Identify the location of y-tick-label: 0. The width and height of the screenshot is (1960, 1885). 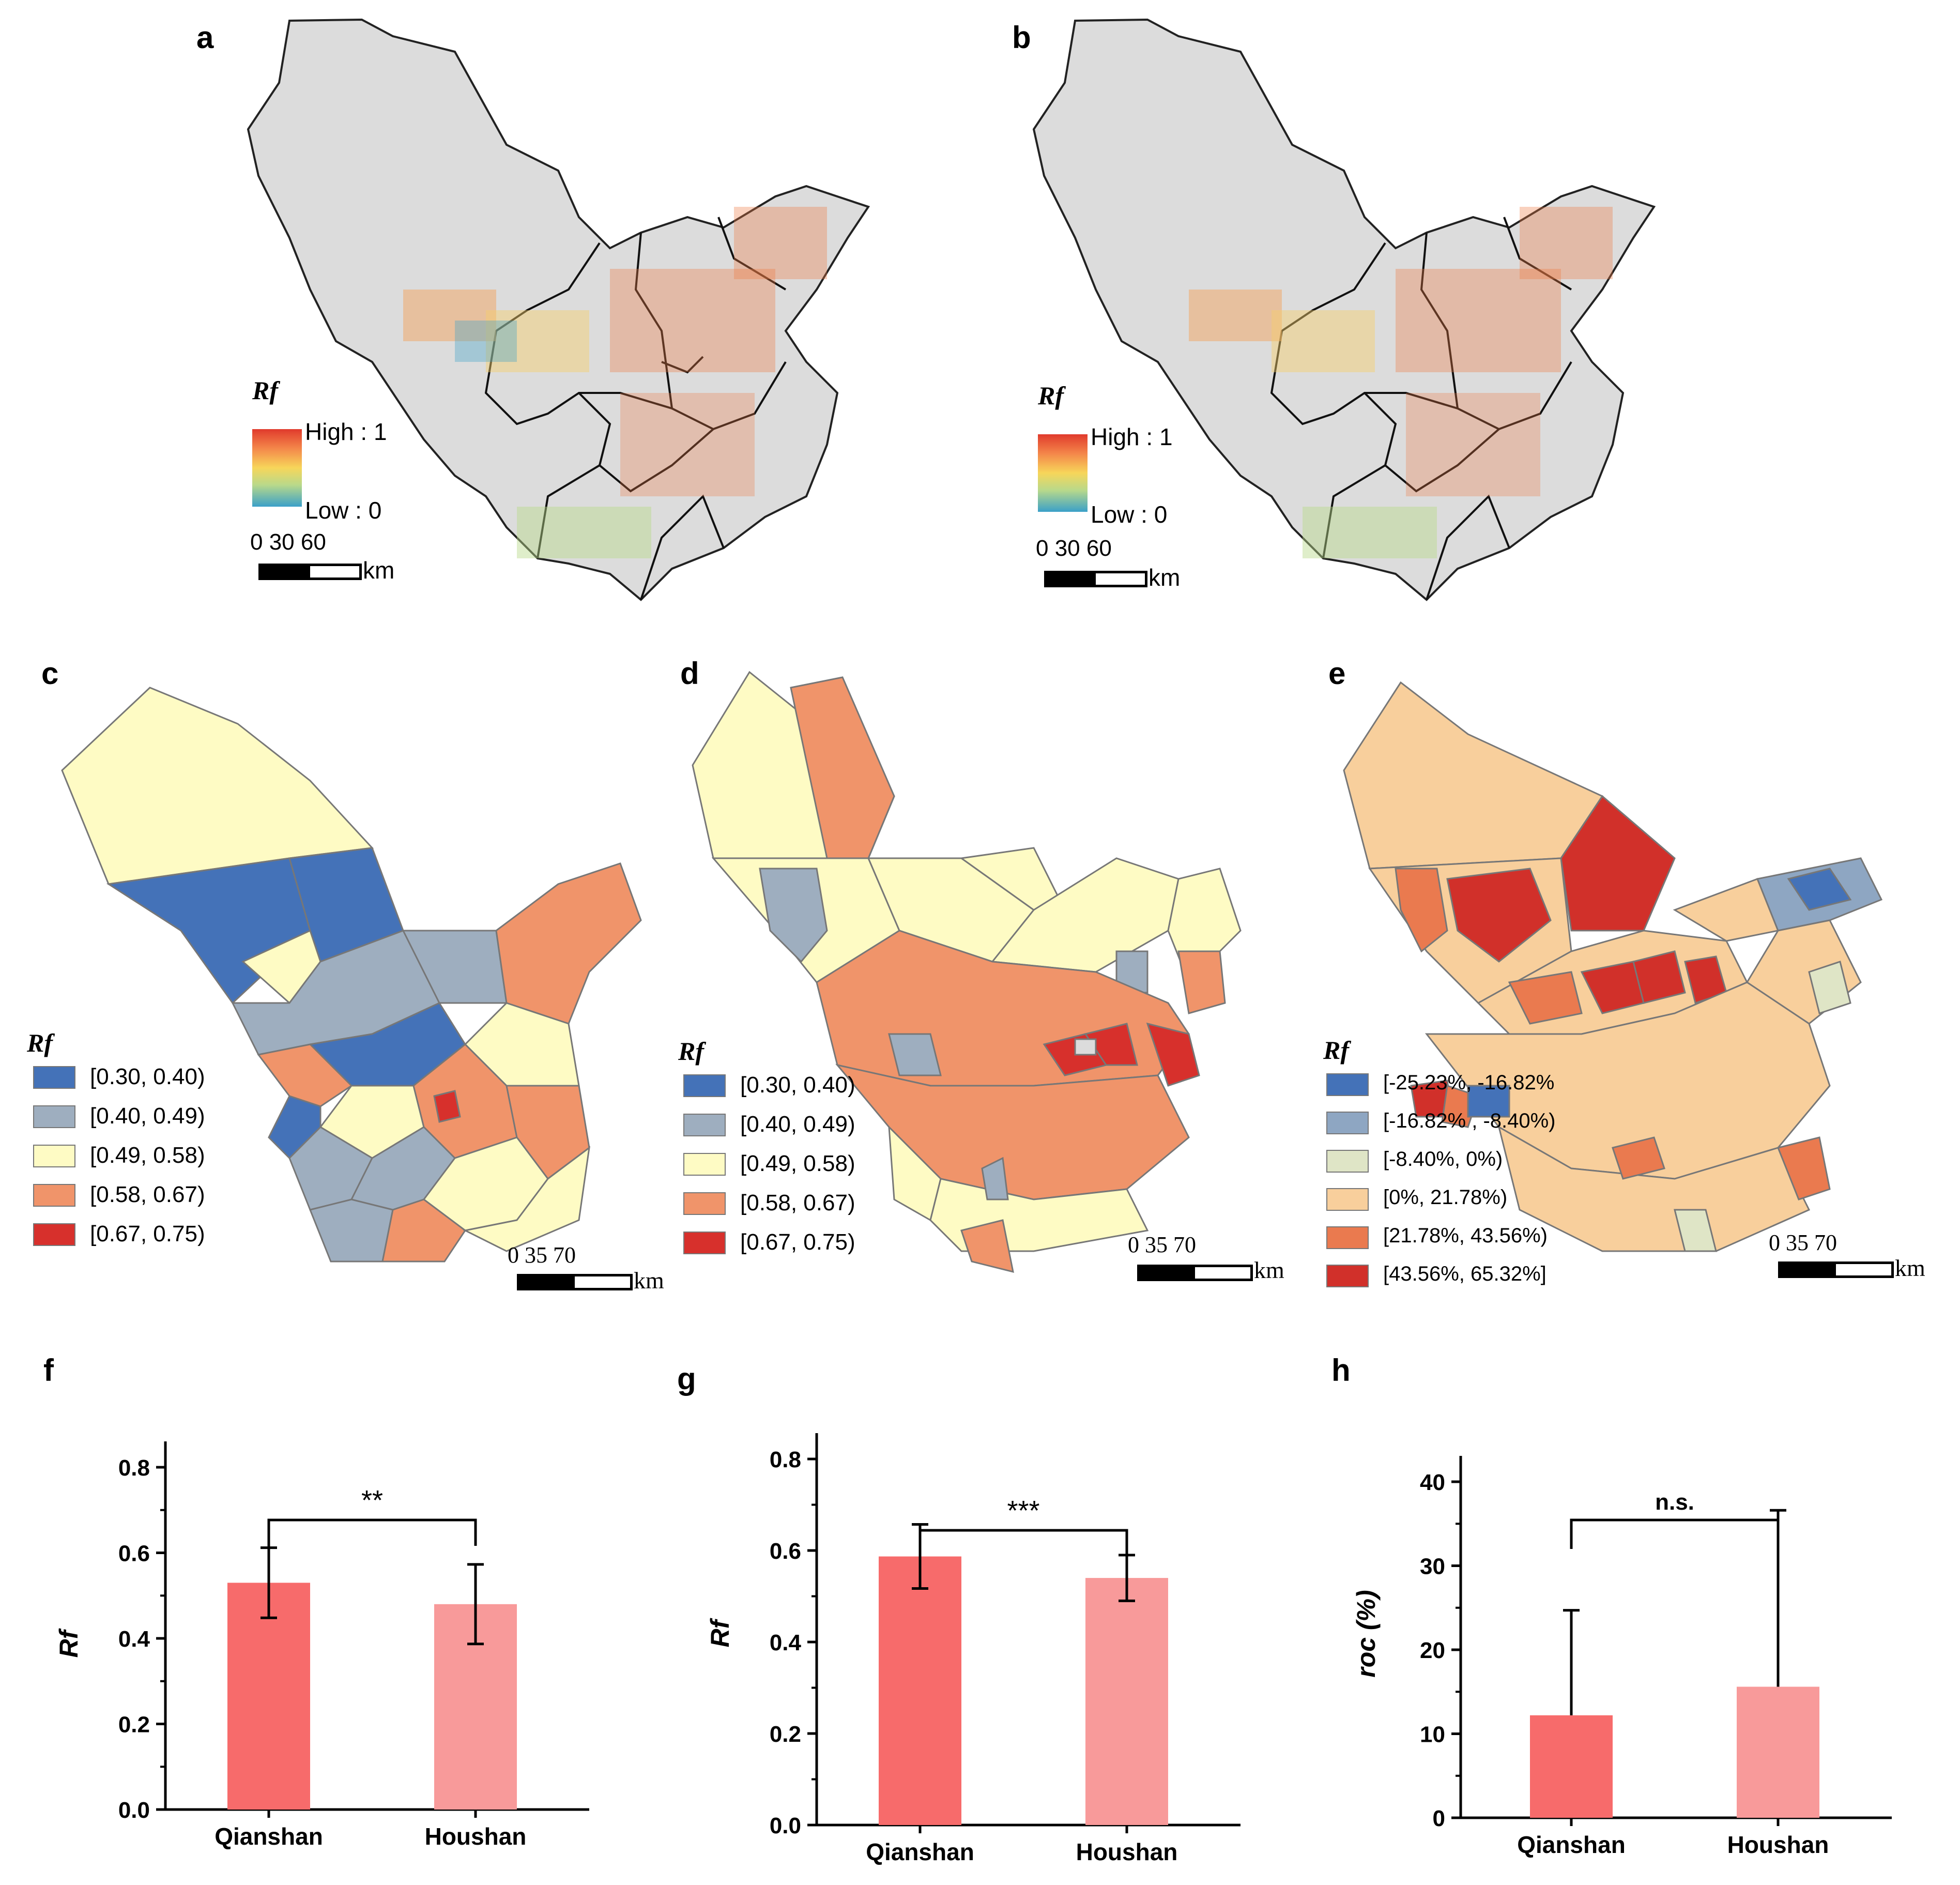
(1439, 1818).